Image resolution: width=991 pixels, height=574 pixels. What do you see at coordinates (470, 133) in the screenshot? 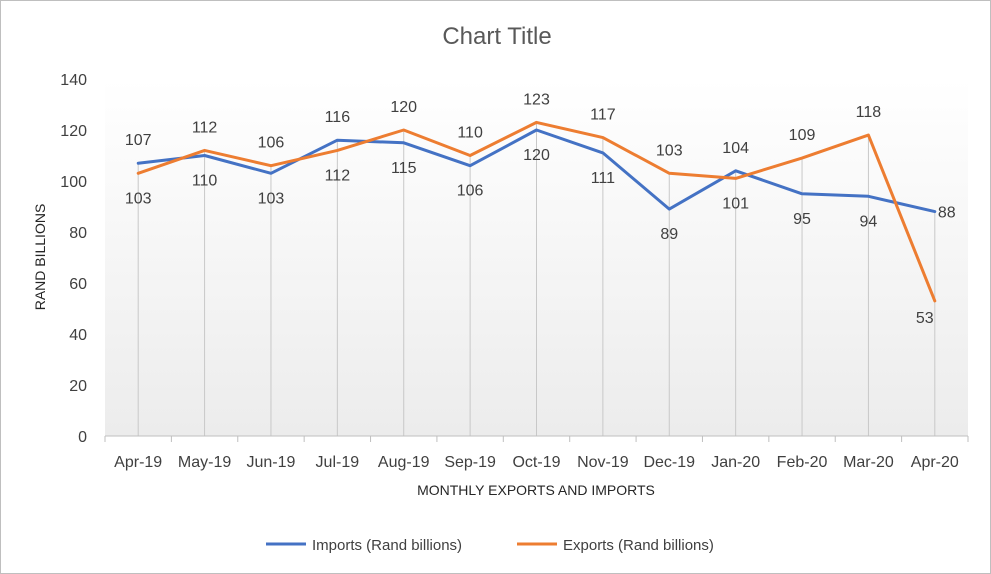
I see `exports-data-label: 110` at bounding box center [470, 133].